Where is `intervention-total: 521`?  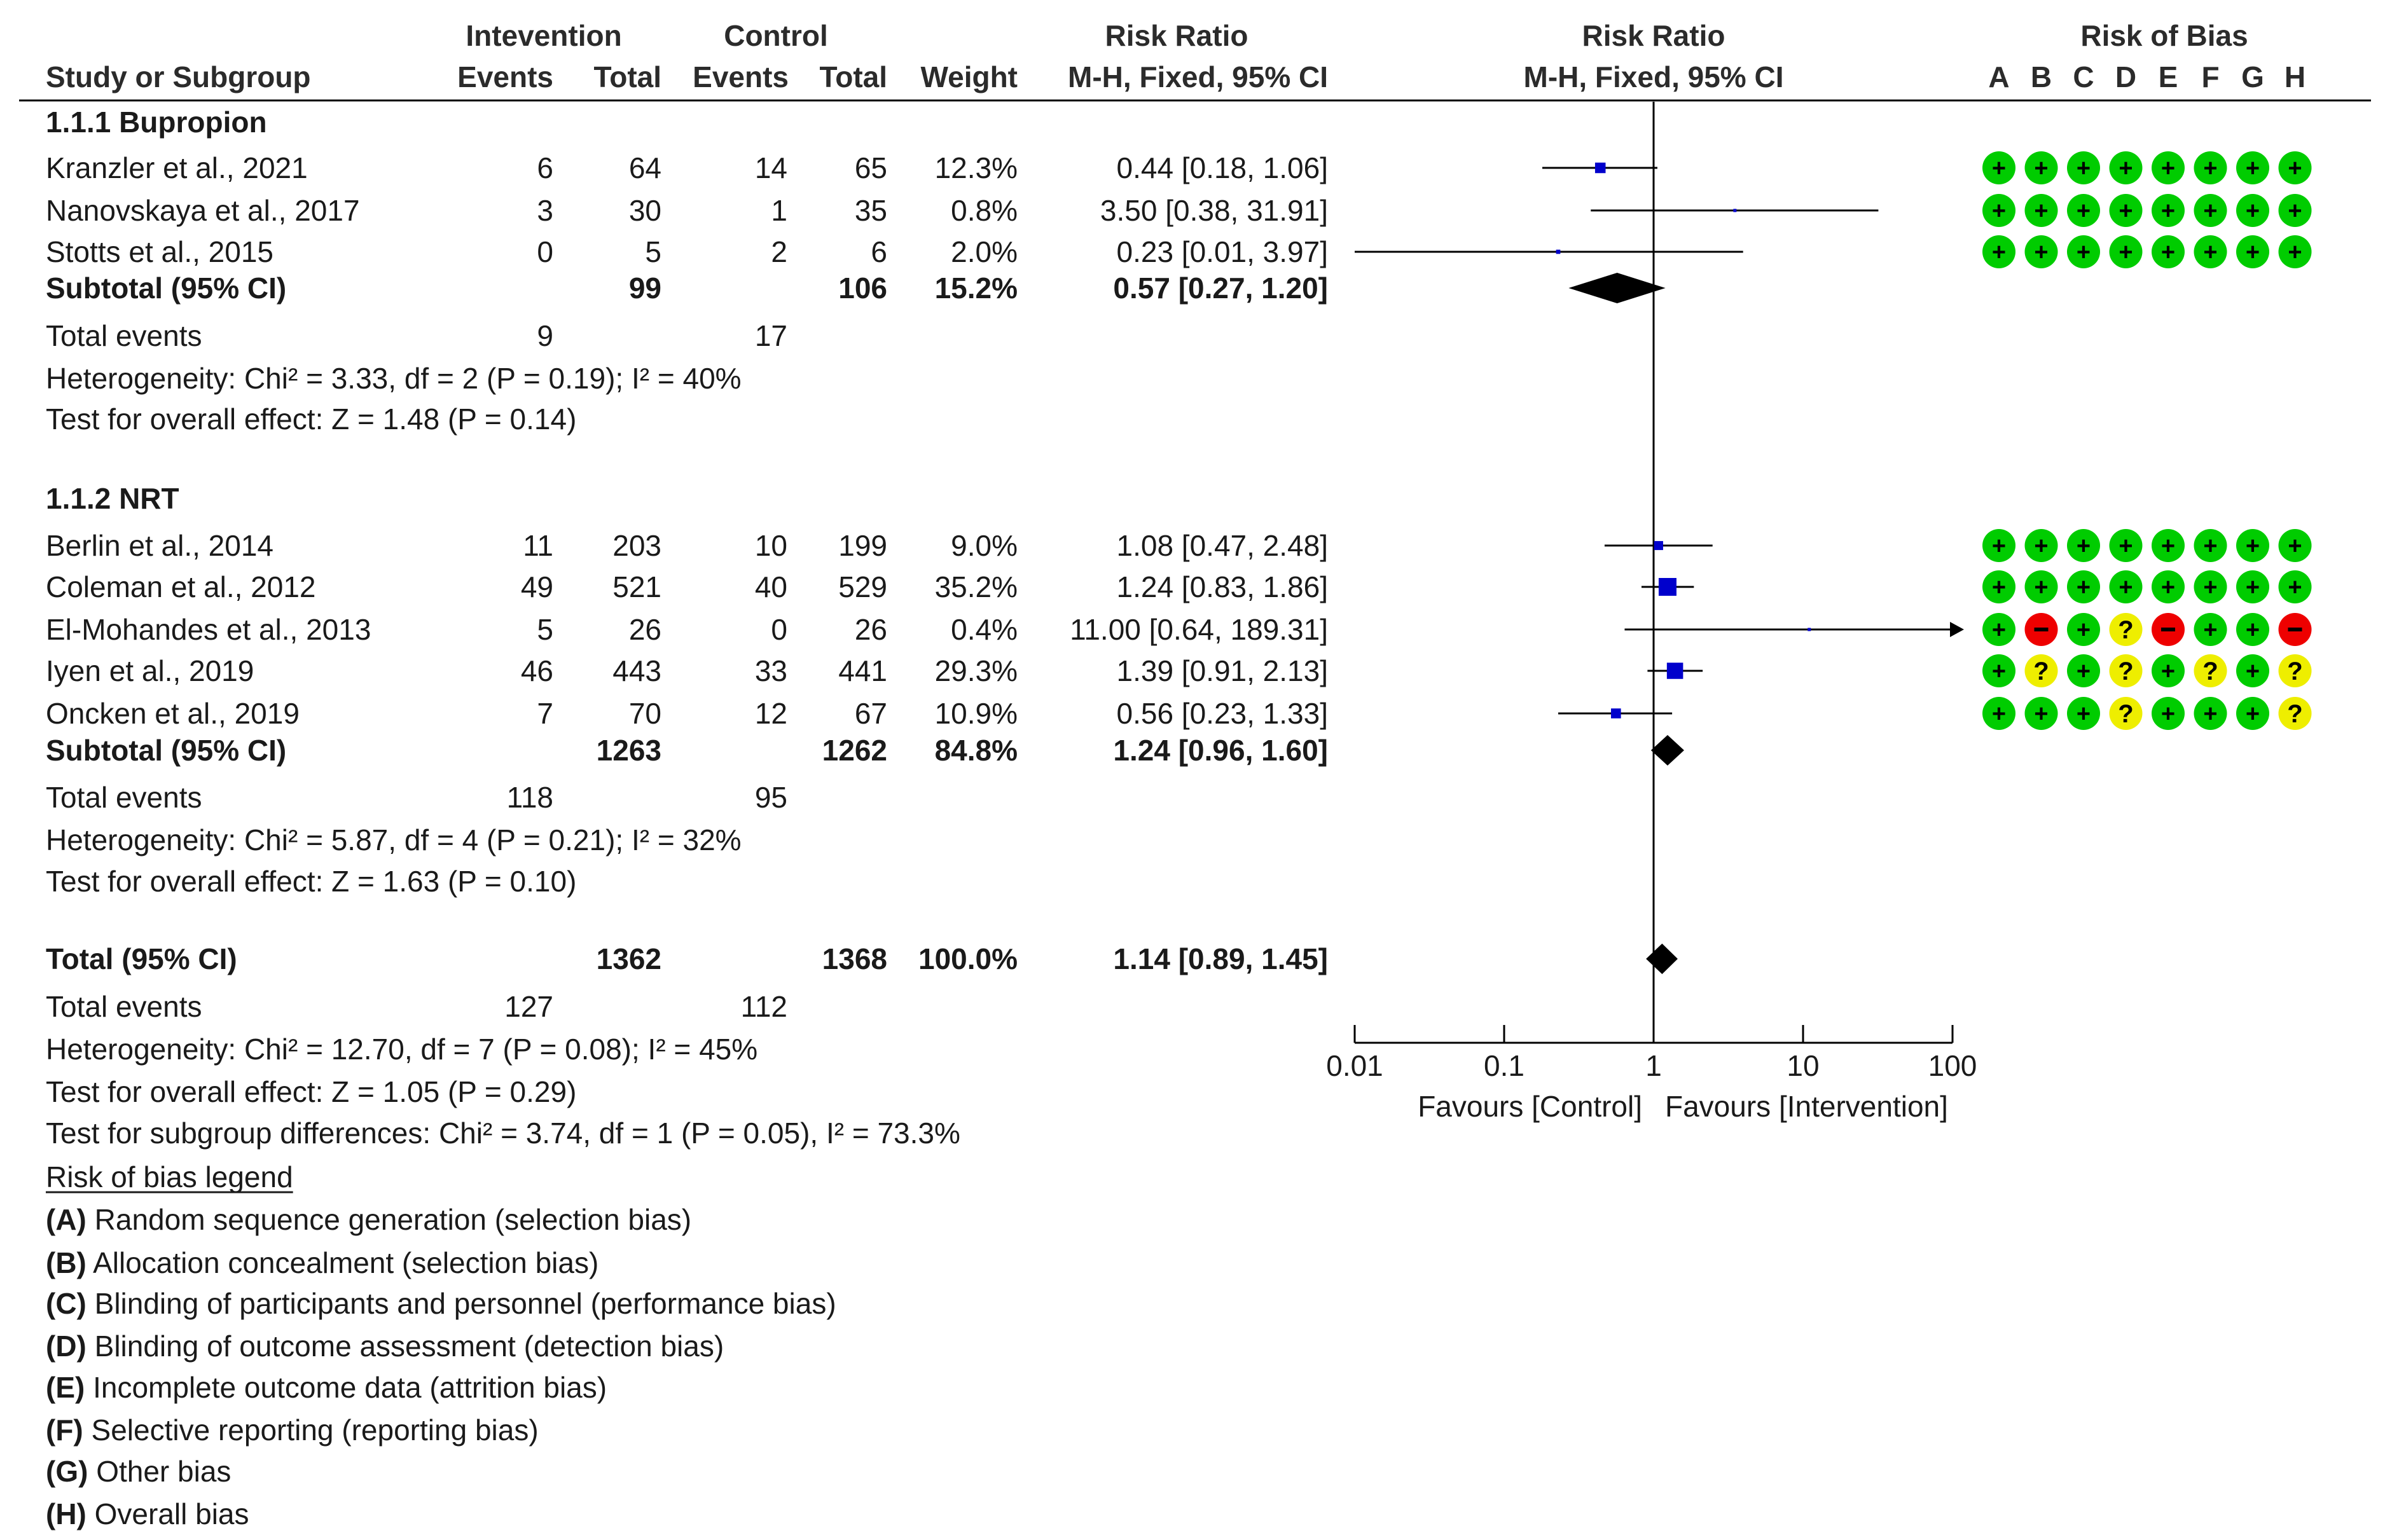
intervention-total: 521 is located at coordinates (637, 586).